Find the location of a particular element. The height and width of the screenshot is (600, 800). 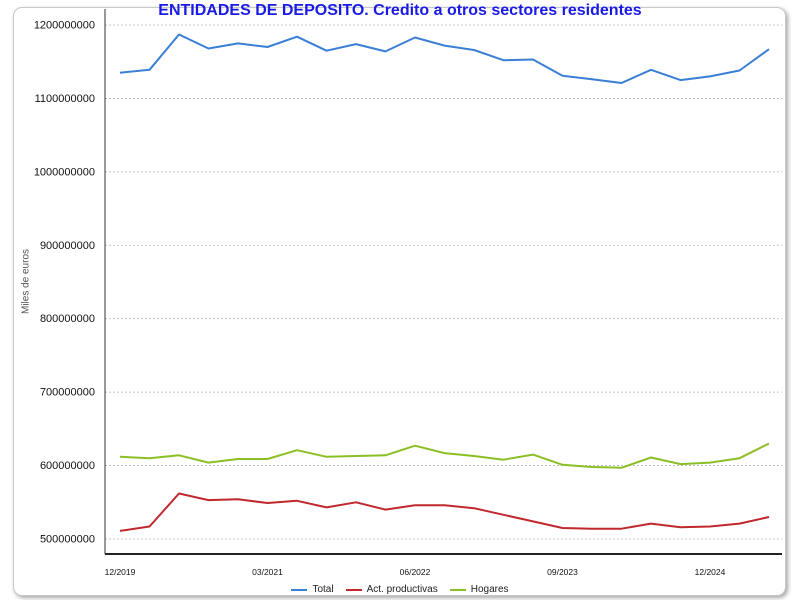

y-tick-label: 800000000 is located at coordinates (67, 319).